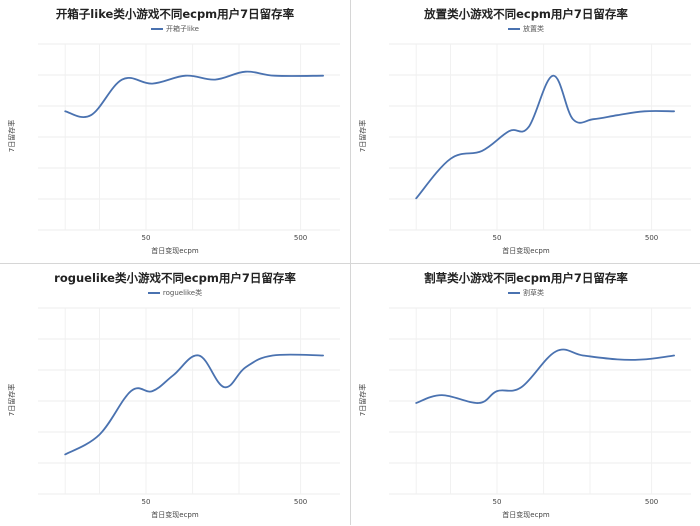  What do you see at coordinates (526, 278) in the screenshot?
I see `chart-title-4: 割草类小游戏不同ecpm用户7日留存率` at bounding box center [526, 278].